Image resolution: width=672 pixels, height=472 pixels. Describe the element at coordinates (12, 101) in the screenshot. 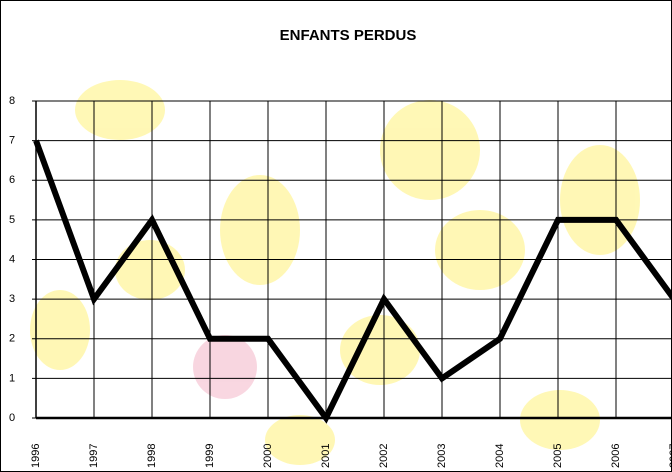

I see `y-tick-label: 8` at that location.